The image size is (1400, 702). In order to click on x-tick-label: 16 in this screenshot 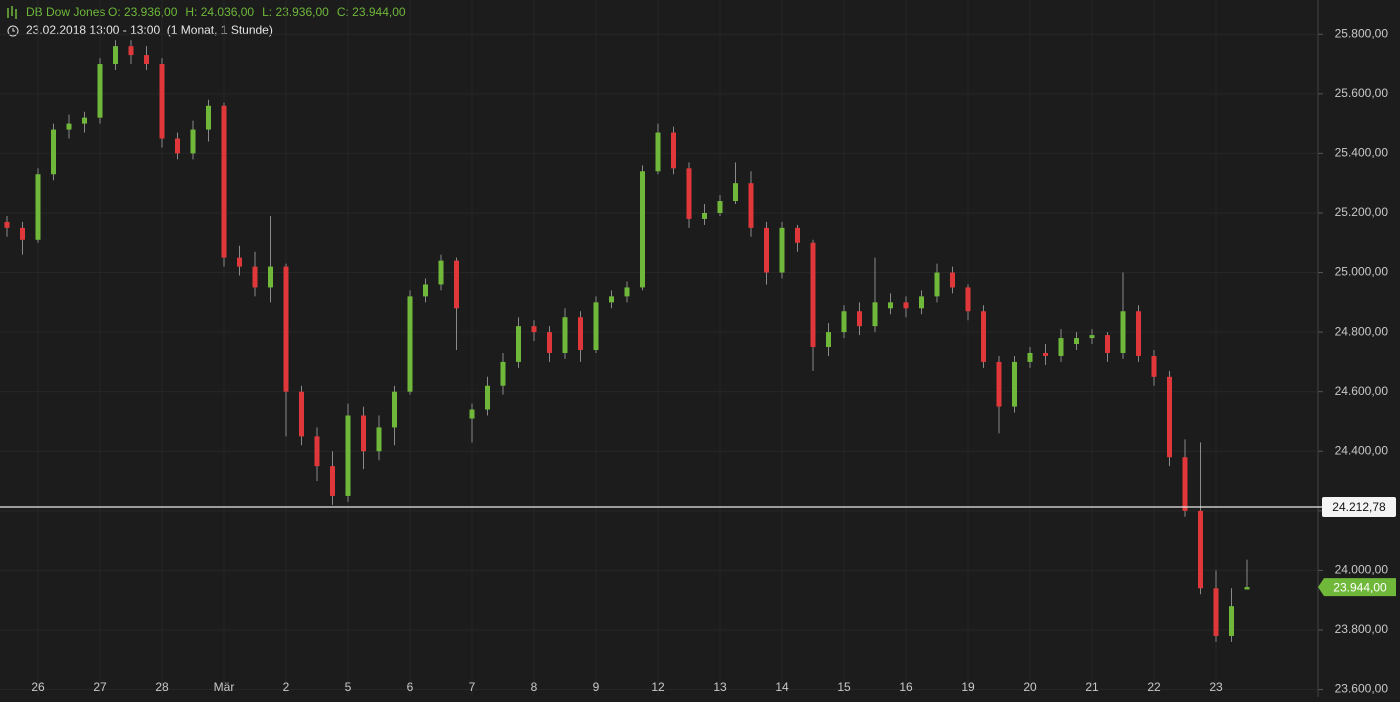, I will do `click(906, 687)`.